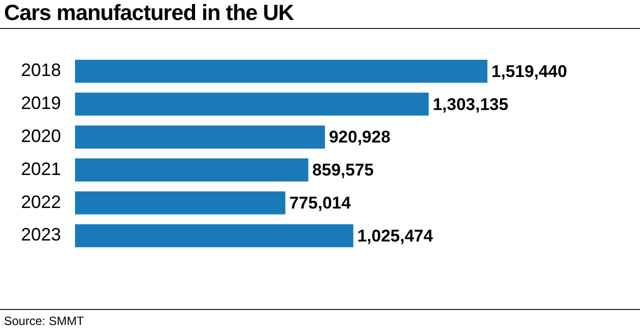  What do you see at coordinates (44, 321) in the screenshot?
I see `source-note: Source: SMMT` at bounding box center [44, 321].